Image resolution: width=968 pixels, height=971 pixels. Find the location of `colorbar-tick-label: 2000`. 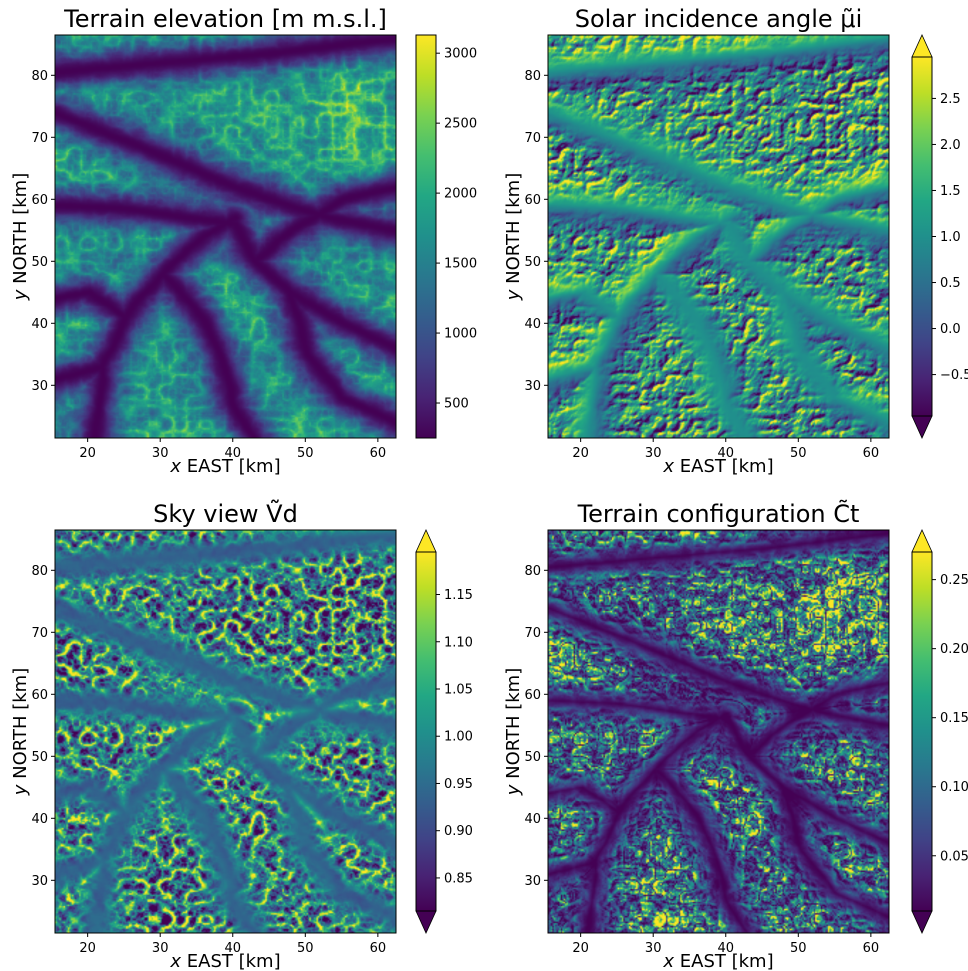

colorbar-tick-label: 2000 is located at coordinates (460, 194).